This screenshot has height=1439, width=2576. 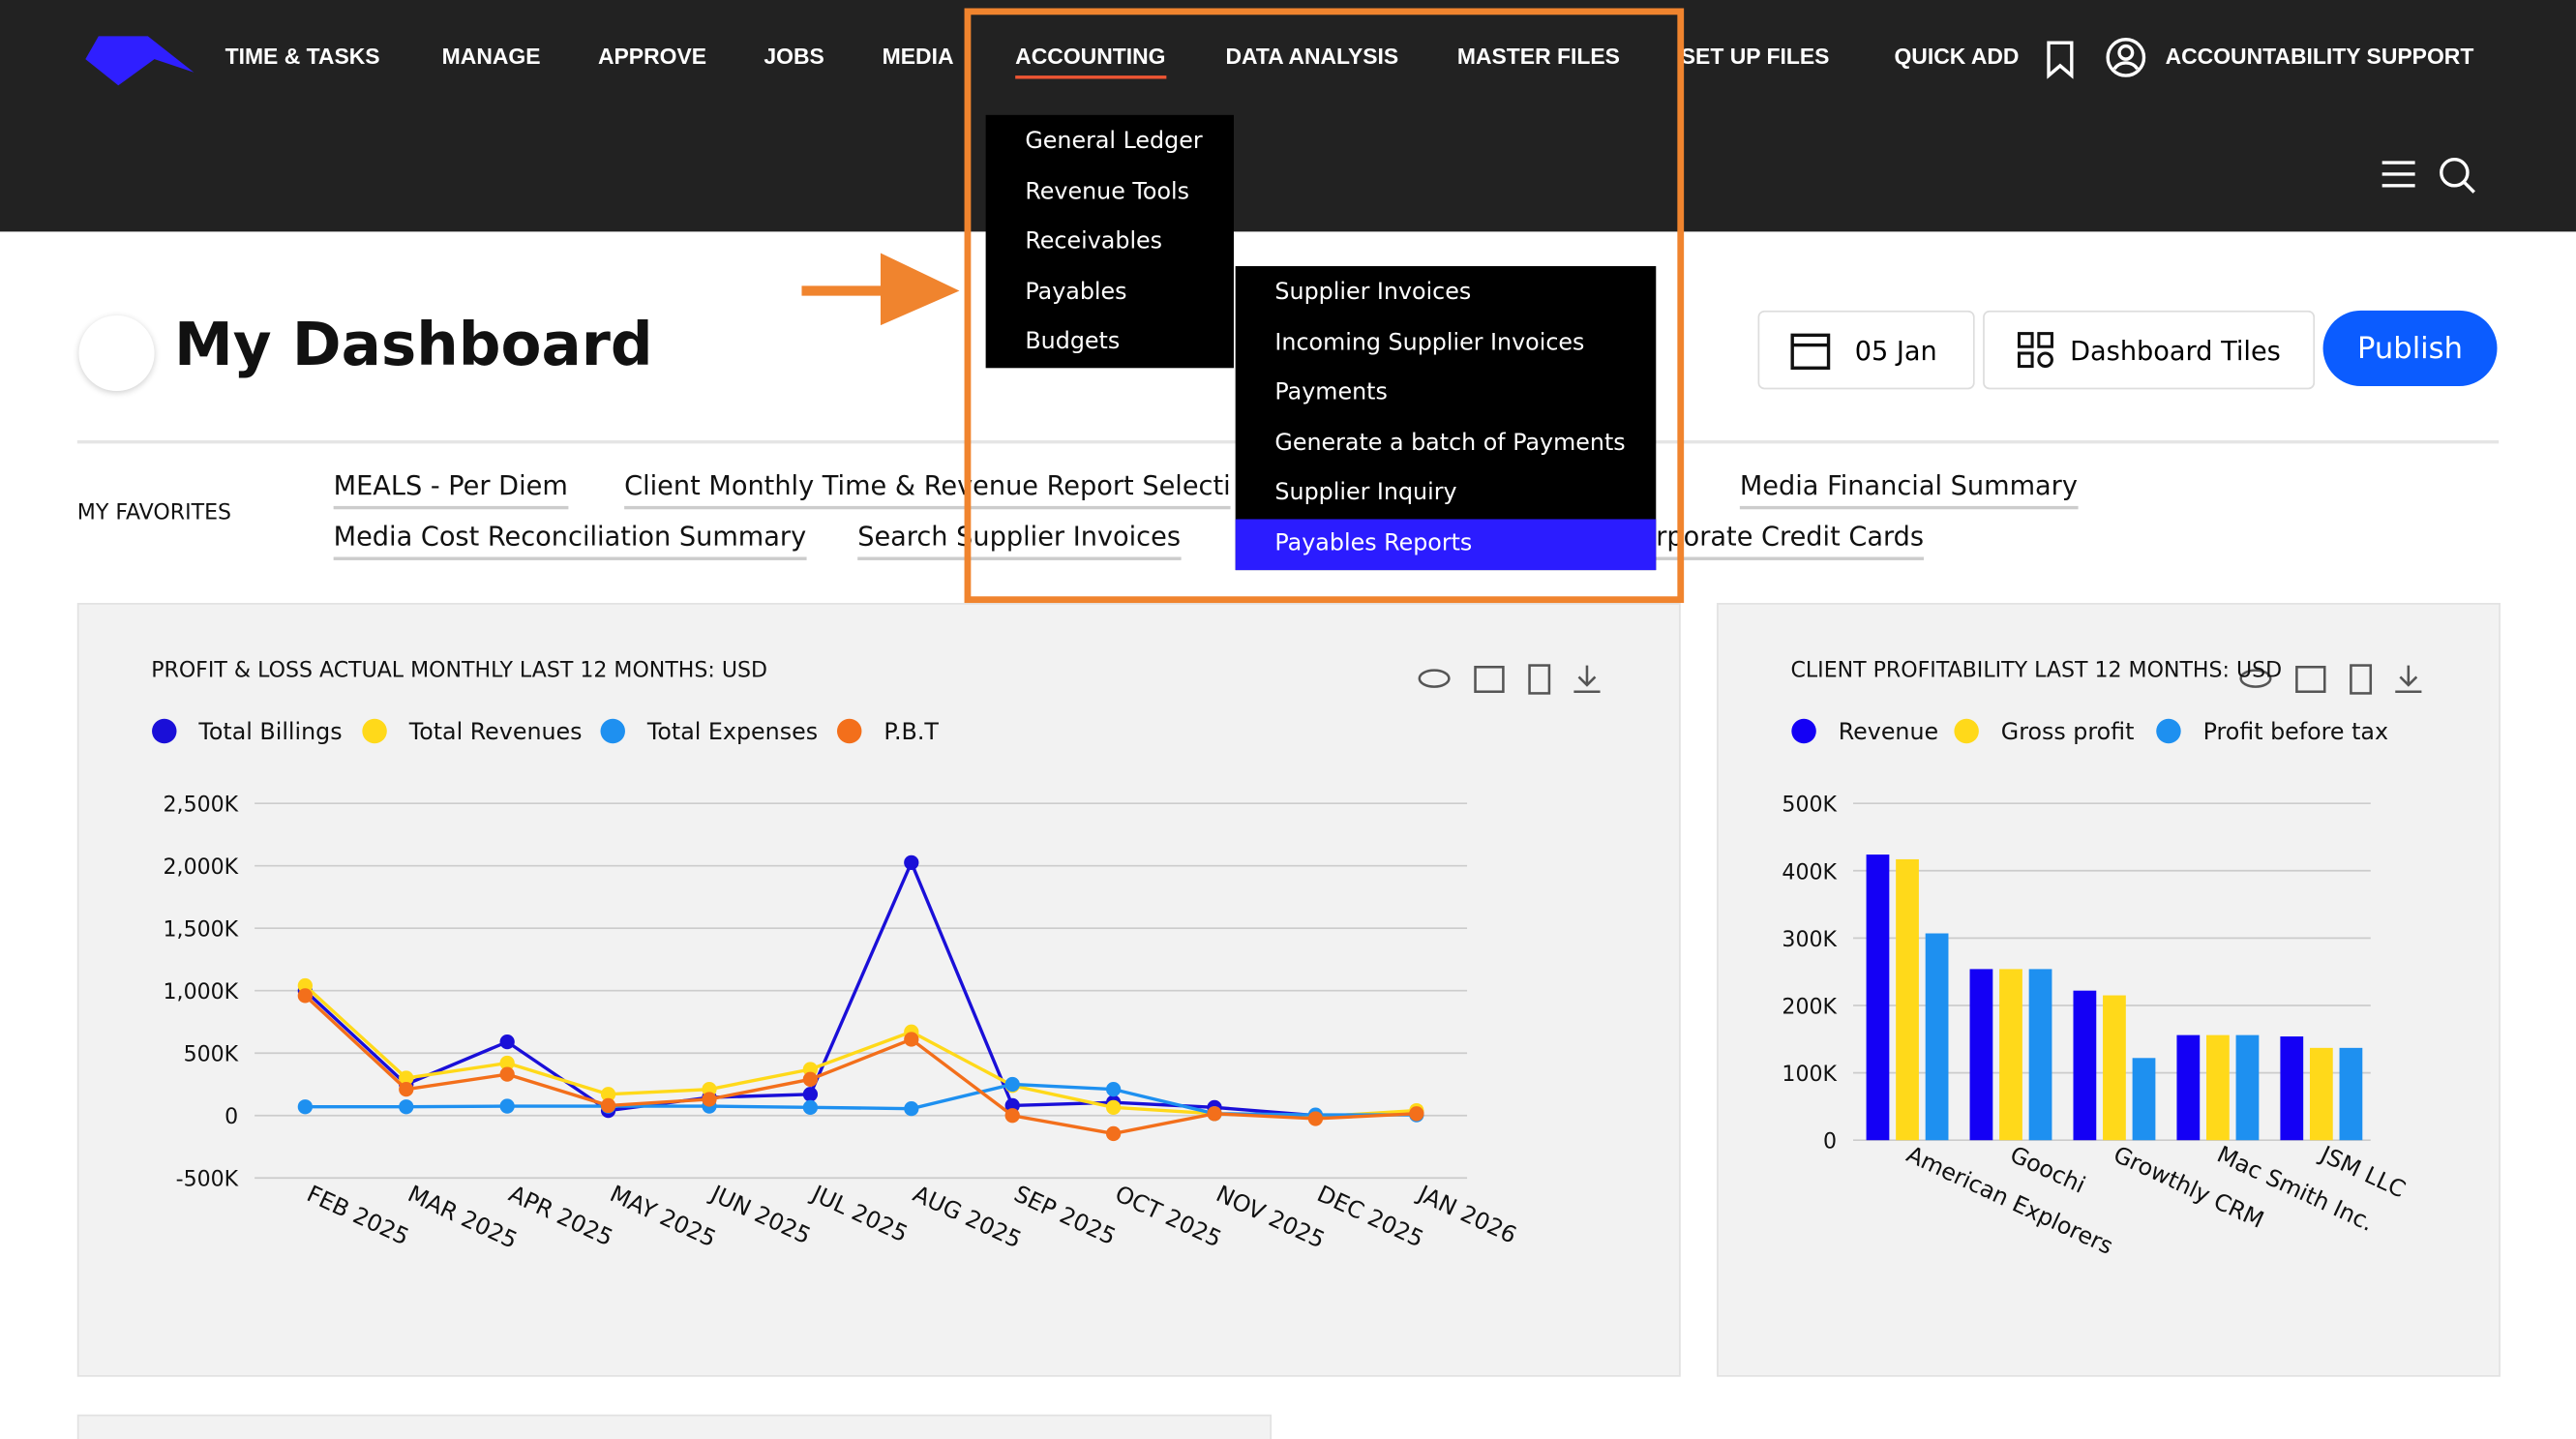 What do you see at coordinates (1809, 1007) in the screenshot?
I see `y-tick-label: 200K` at bounding box center [1809, 1007].